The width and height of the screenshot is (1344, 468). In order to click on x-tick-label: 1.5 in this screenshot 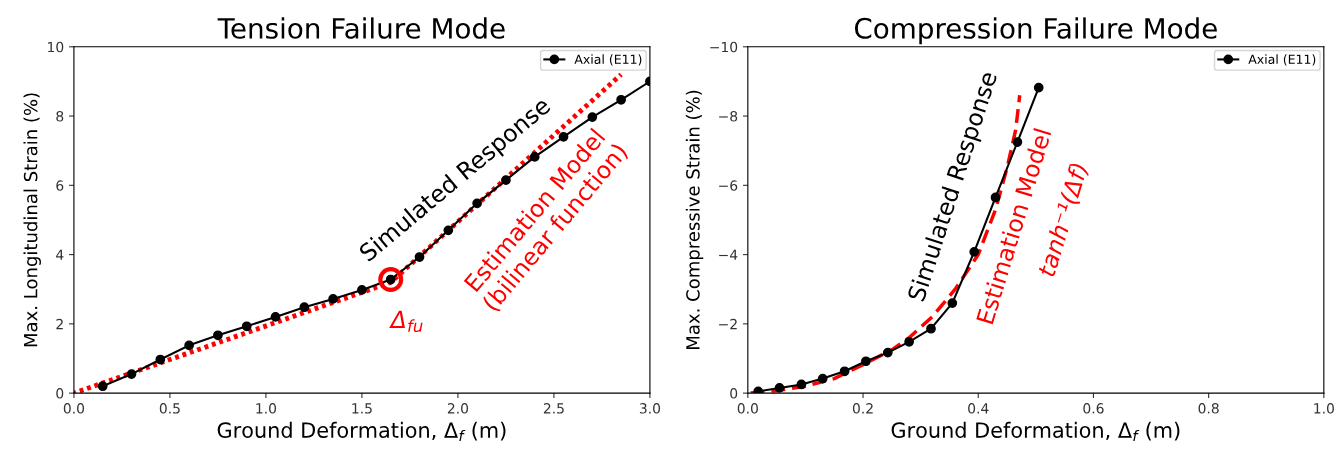, I will do `click(362, 408)`.